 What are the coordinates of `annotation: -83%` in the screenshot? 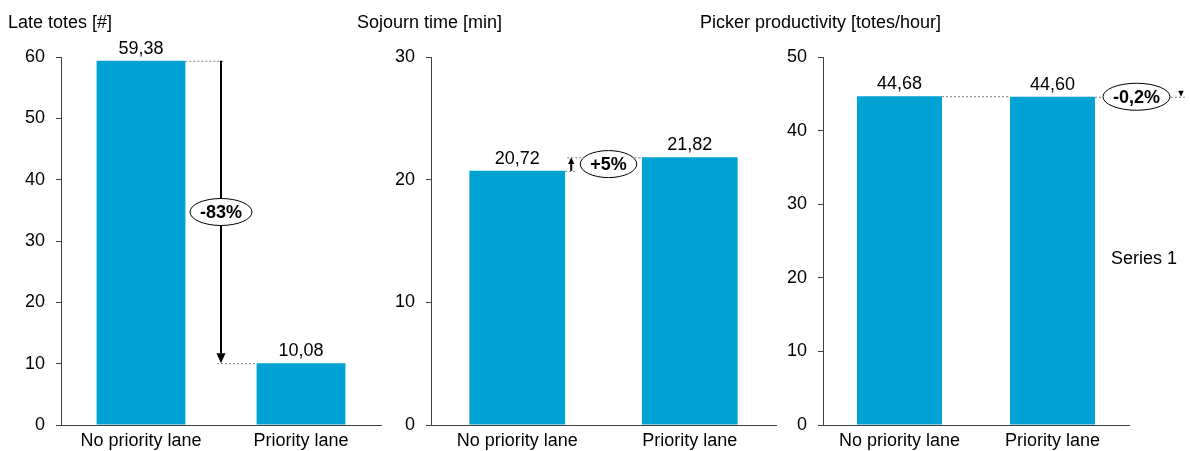 It's located at (221, 211).